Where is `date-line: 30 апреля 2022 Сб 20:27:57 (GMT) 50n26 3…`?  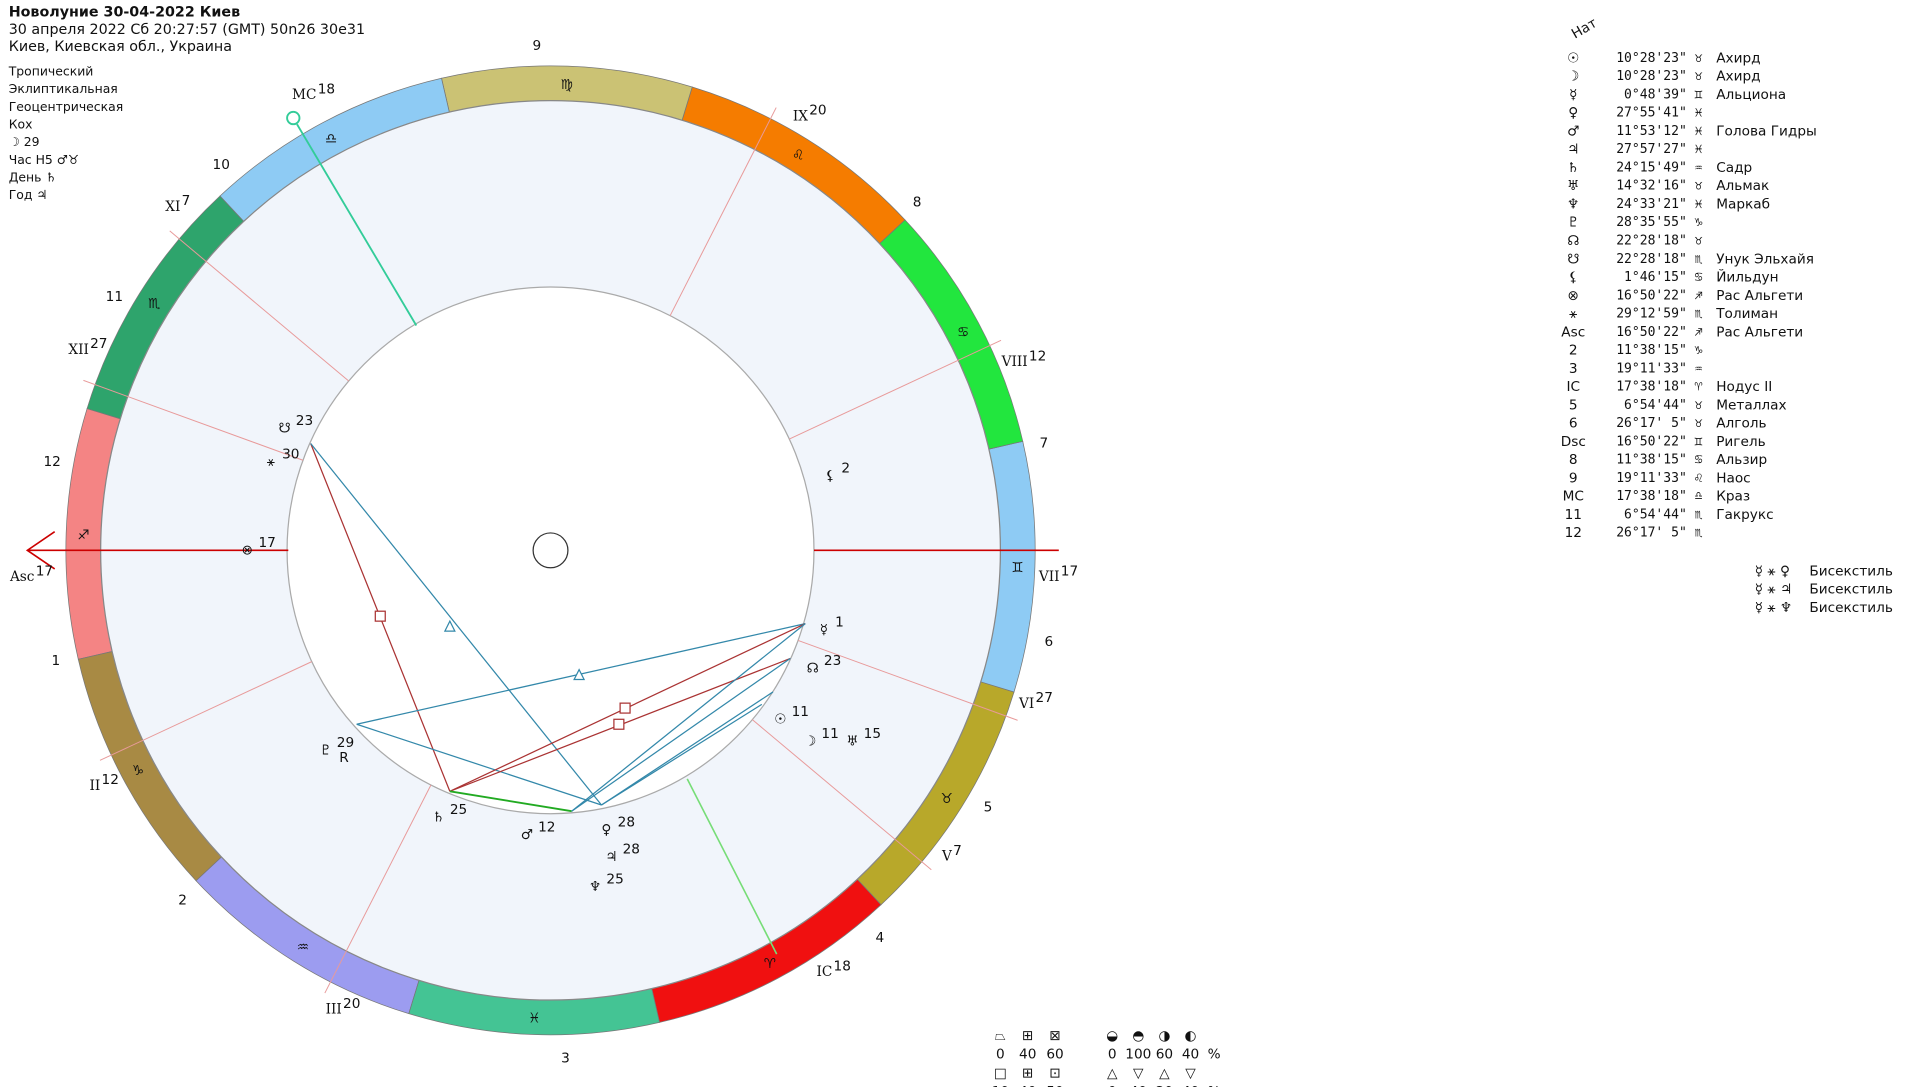 date-line: 30 апреля 2022 Сб 20:27:57 (GMT) 50n26 3… is located at coordinates (187, 30).